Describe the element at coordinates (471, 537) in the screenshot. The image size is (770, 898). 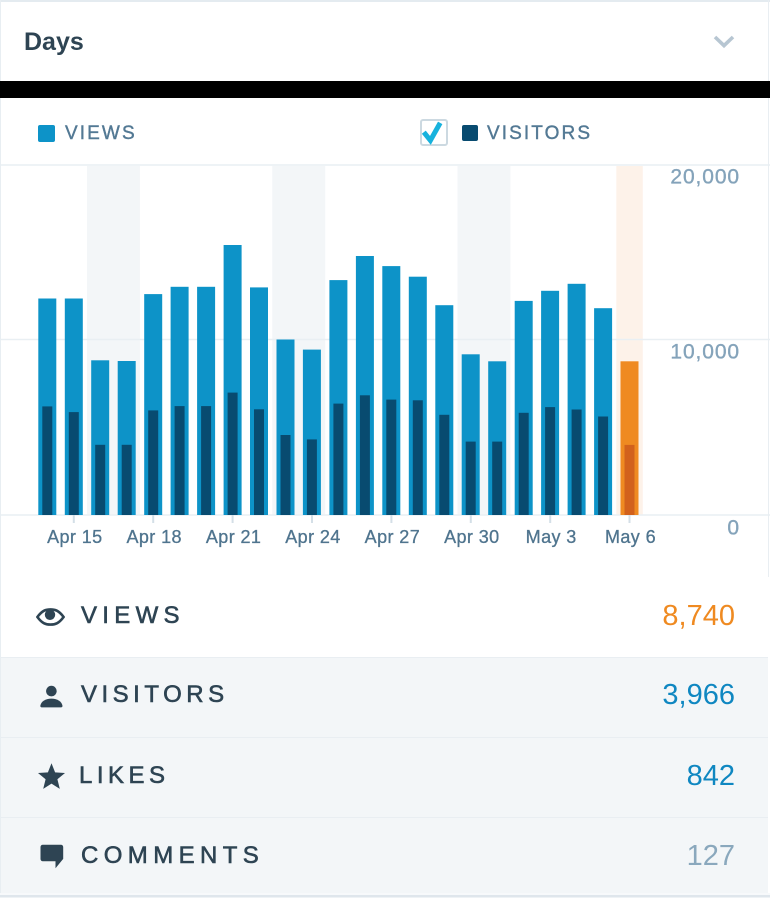
I see `svg-text: Apr 30` at that location.